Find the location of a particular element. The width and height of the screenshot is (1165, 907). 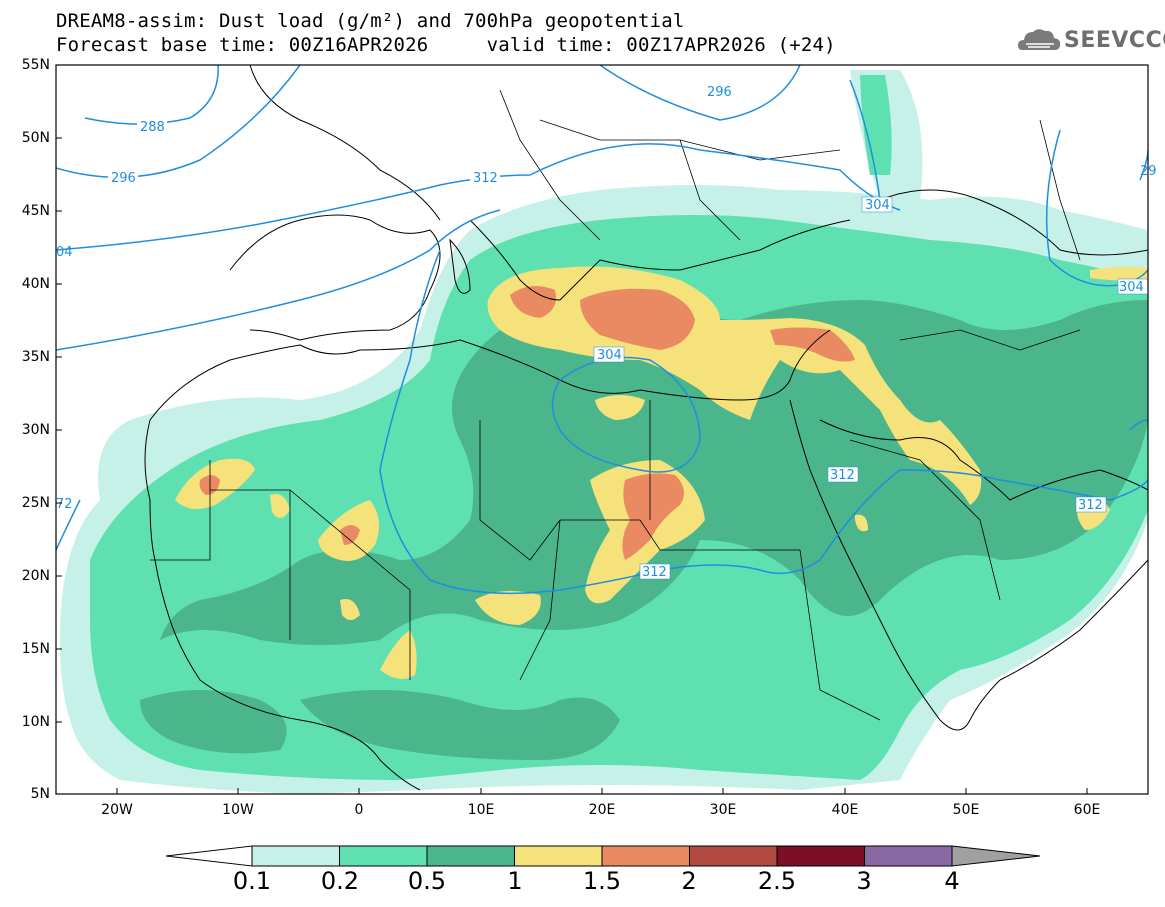

lon-label: 30E is located at coordinates (723, 810).